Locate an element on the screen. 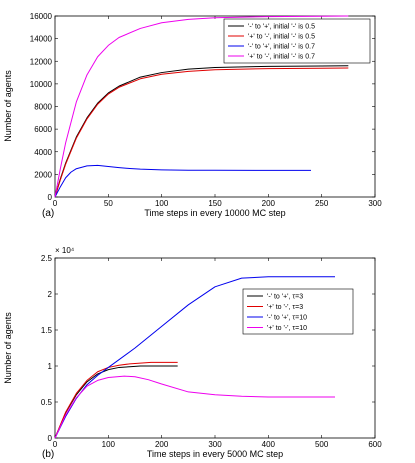 The width and height of the screenshot is (415, 463). x-axis-label-b: Time steps in every 5000 MC step is located at coordinates (215, 454).